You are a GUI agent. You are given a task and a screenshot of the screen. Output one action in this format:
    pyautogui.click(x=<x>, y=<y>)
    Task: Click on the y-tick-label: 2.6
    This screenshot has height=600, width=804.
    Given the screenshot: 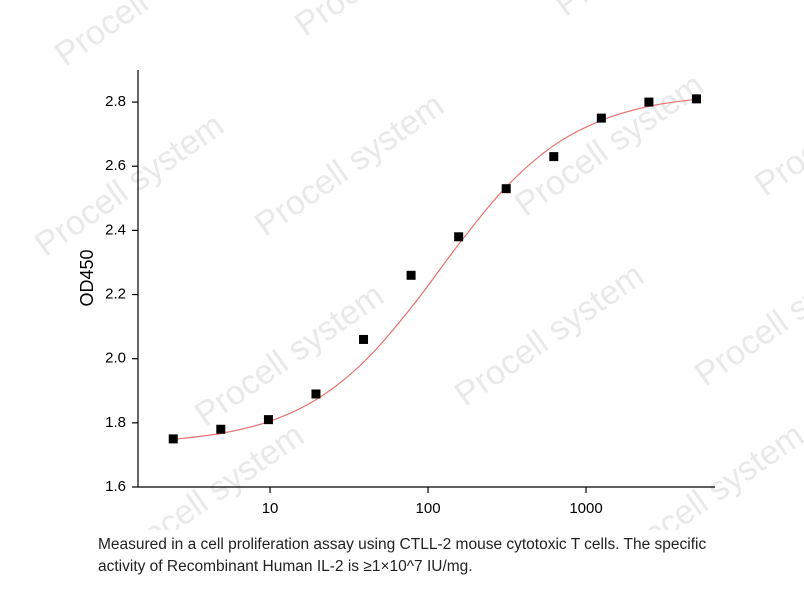 What is the action you would take?
    pyautogui.click(x=115, y=165)
    